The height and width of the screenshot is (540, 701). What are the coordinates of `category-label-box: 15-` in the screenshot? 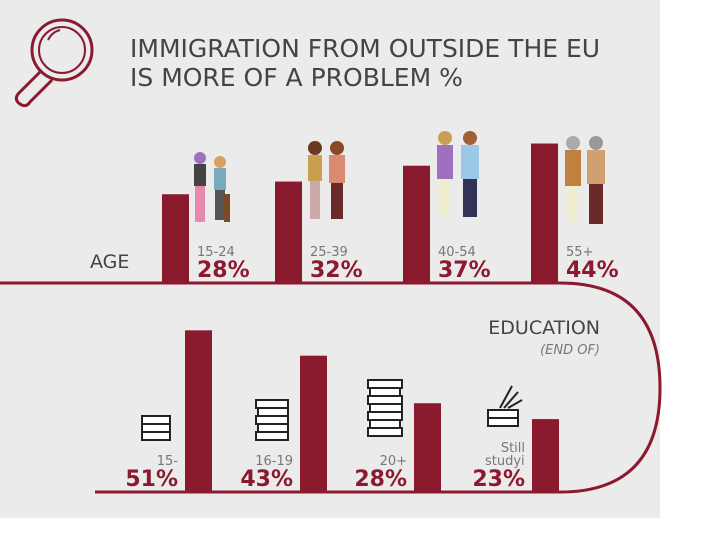 It's located at (167, 461).